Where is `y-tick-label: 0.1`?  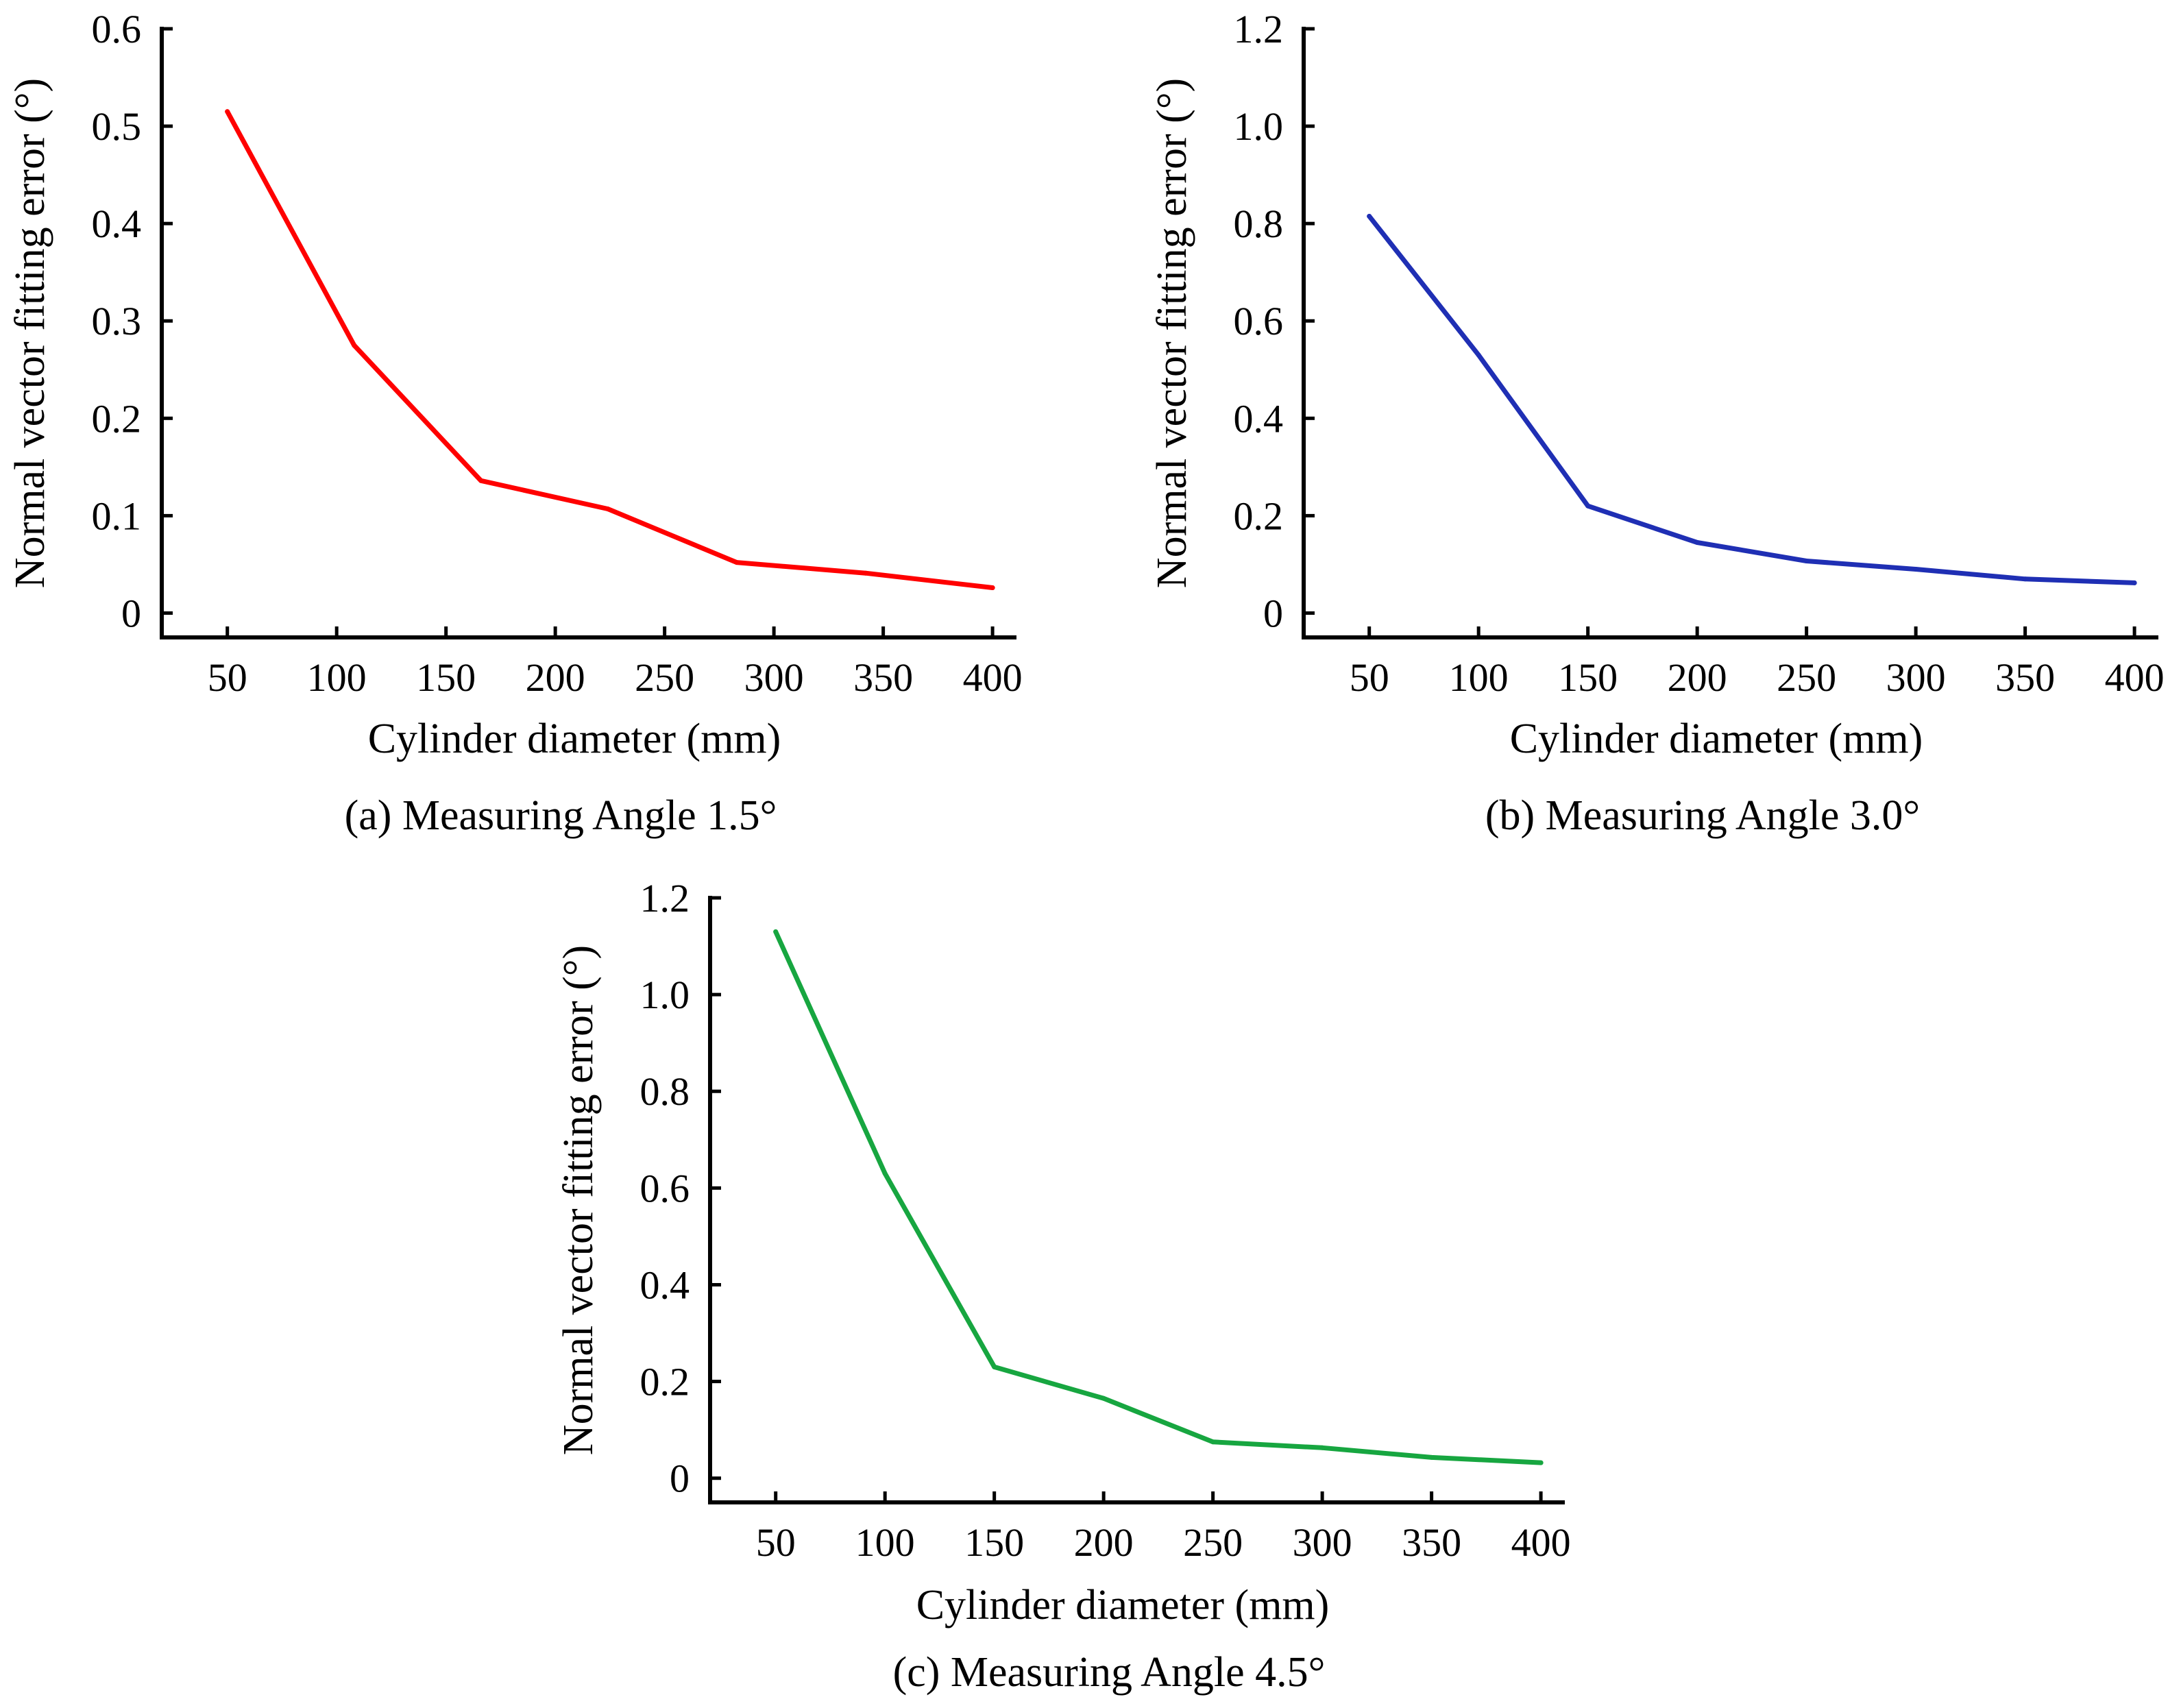
y-tick-label: 0.1 is located at coordinates (117, 515).